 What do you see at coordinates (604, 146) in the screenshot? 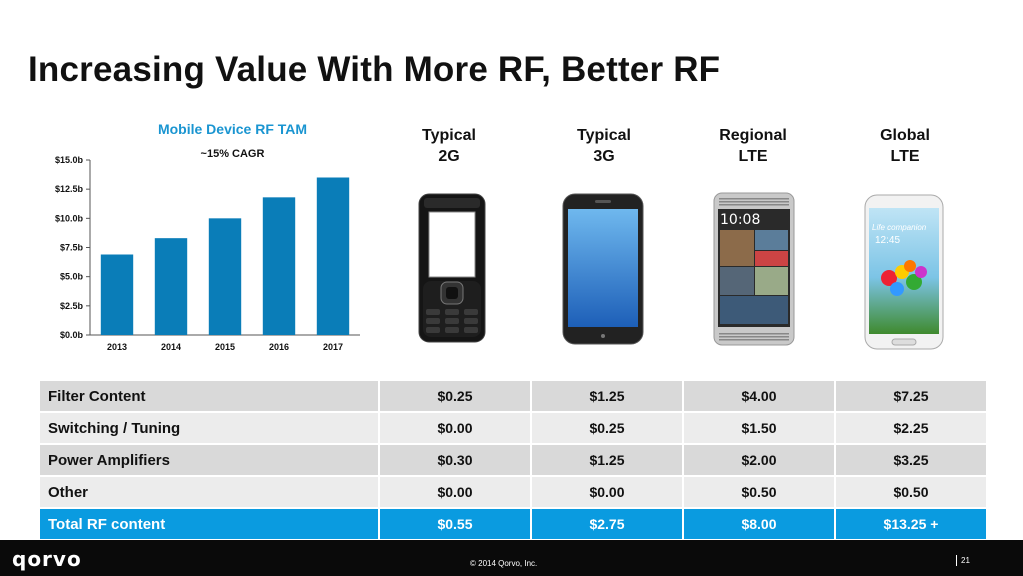
I see `column-header-3g: Typical 3G` at bounding box center [604, 146].